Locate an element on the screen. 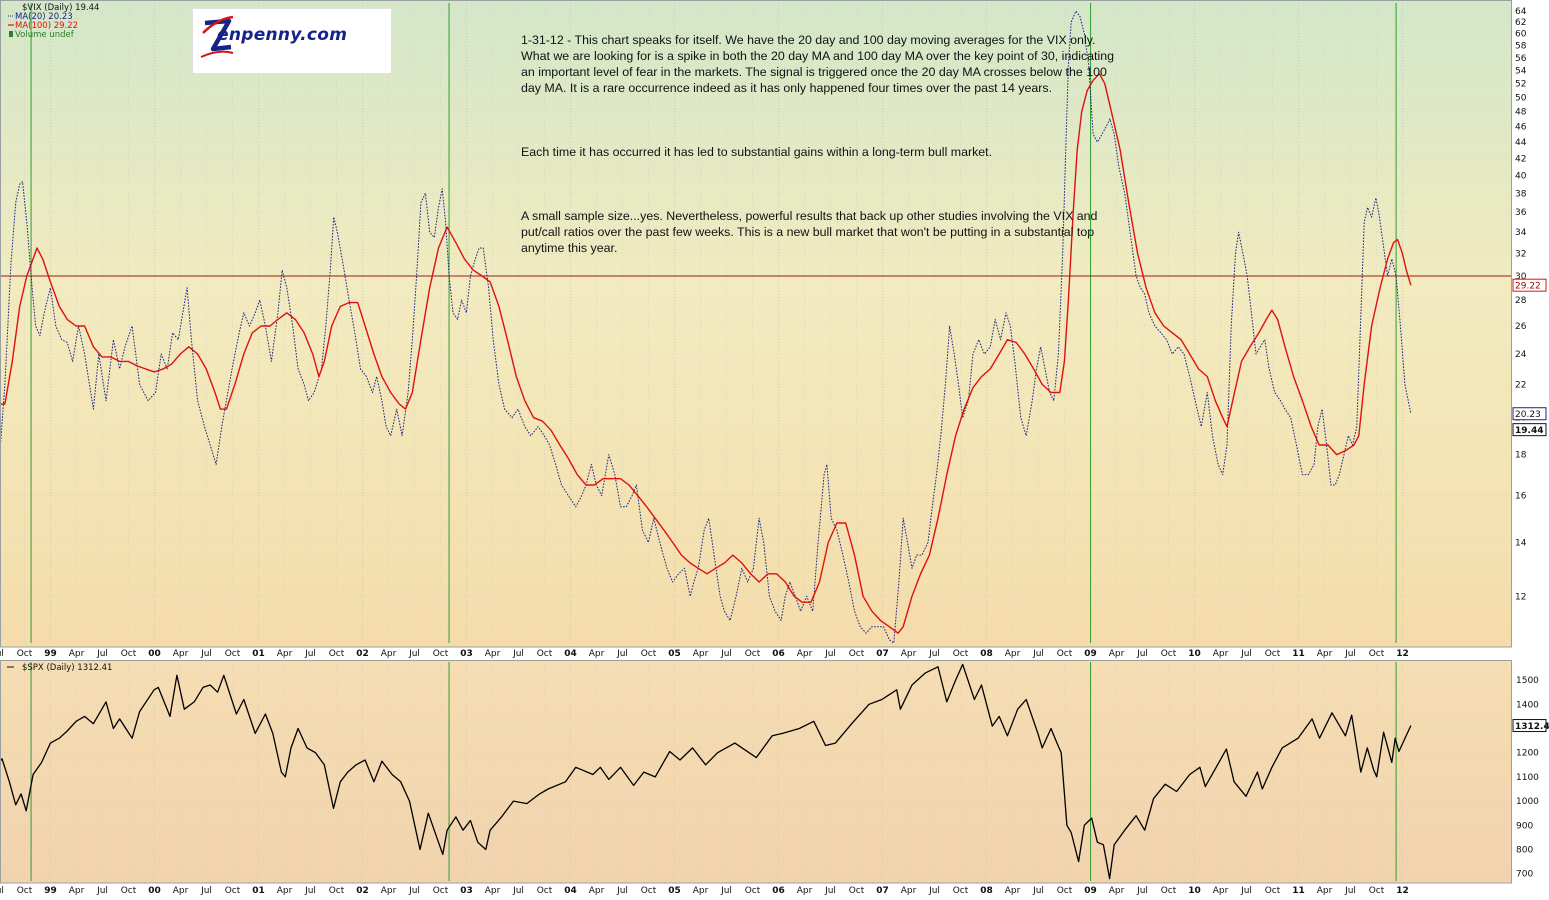 This screenshot has height=900, width=1549. vix-last-value-box is located at coordinates (1529, 430).